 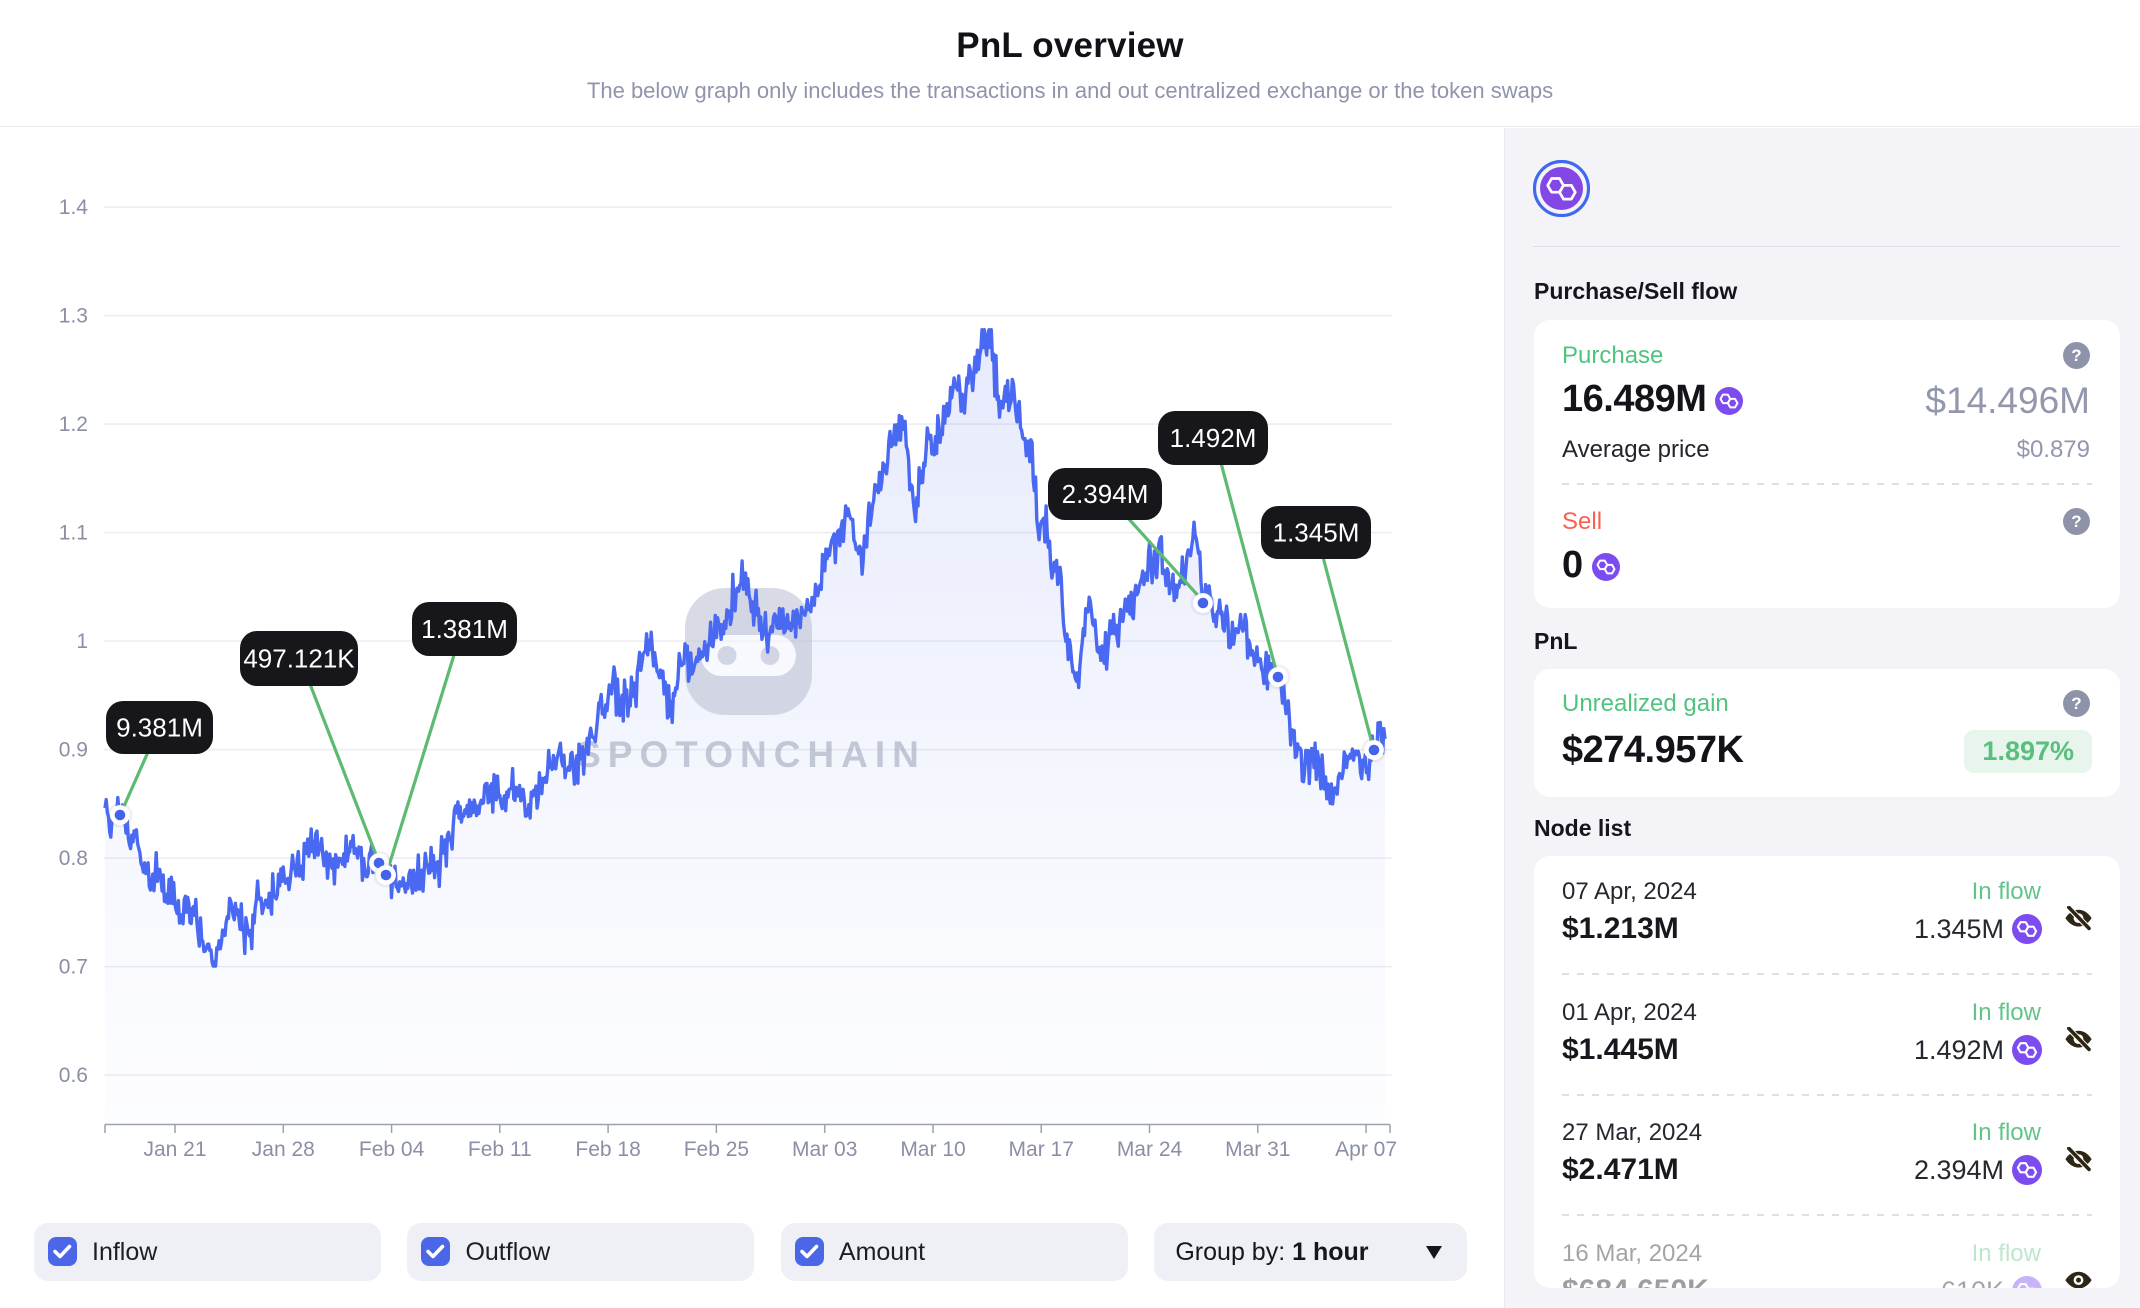 I want to click on svg-text: Feb 25, so click(x=716, y=1149).